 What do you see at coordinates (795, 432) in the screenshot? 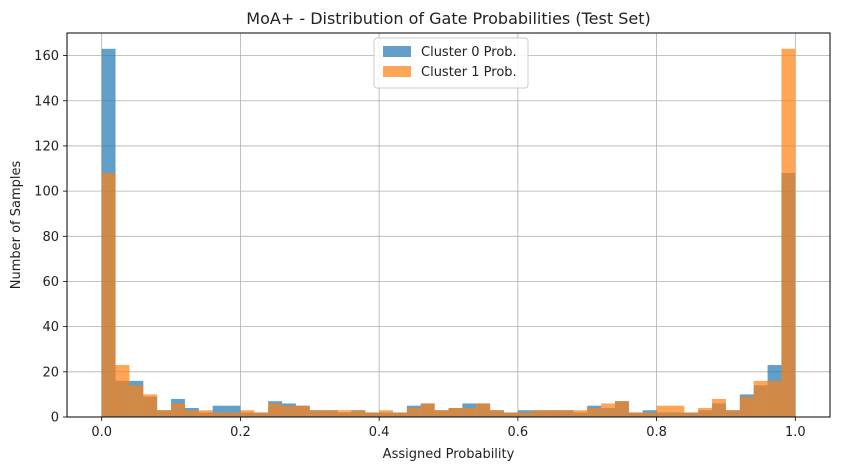
I see `x-tick-label-5: 1.0` at bounding box center [795, 432].